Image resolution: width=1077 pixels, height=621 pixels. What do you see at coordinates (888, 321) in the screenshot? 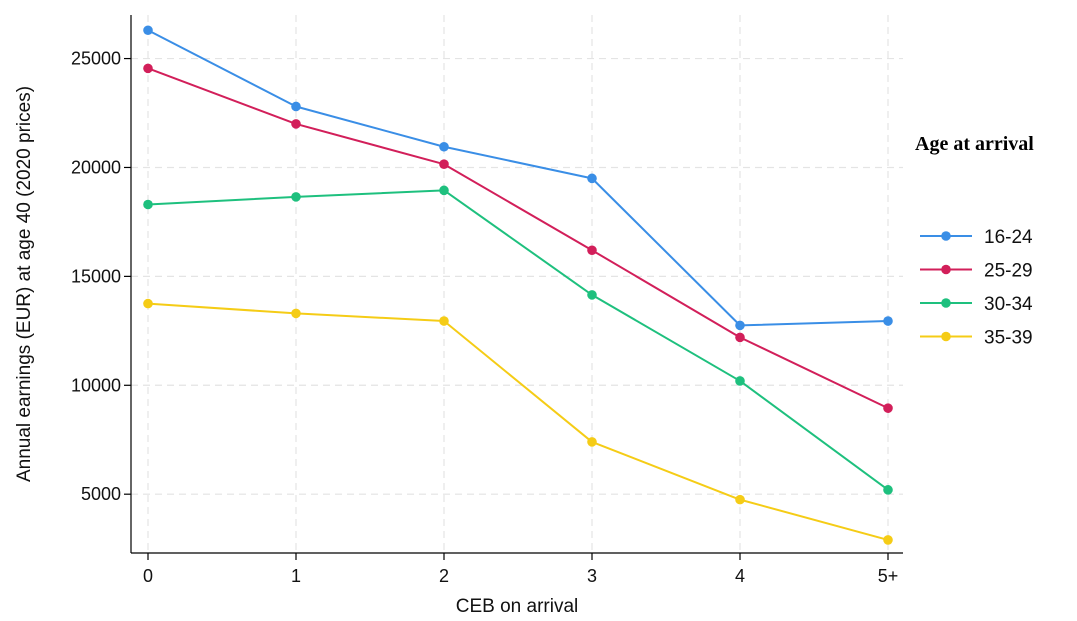
I see `data-point-16-24-5+` at bounding box center [888, 321].